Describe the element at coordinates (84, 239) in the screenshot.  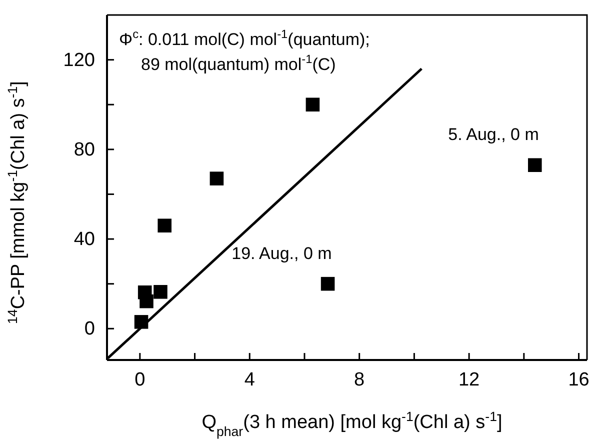
I see `y-tick-label: 40` at that location.